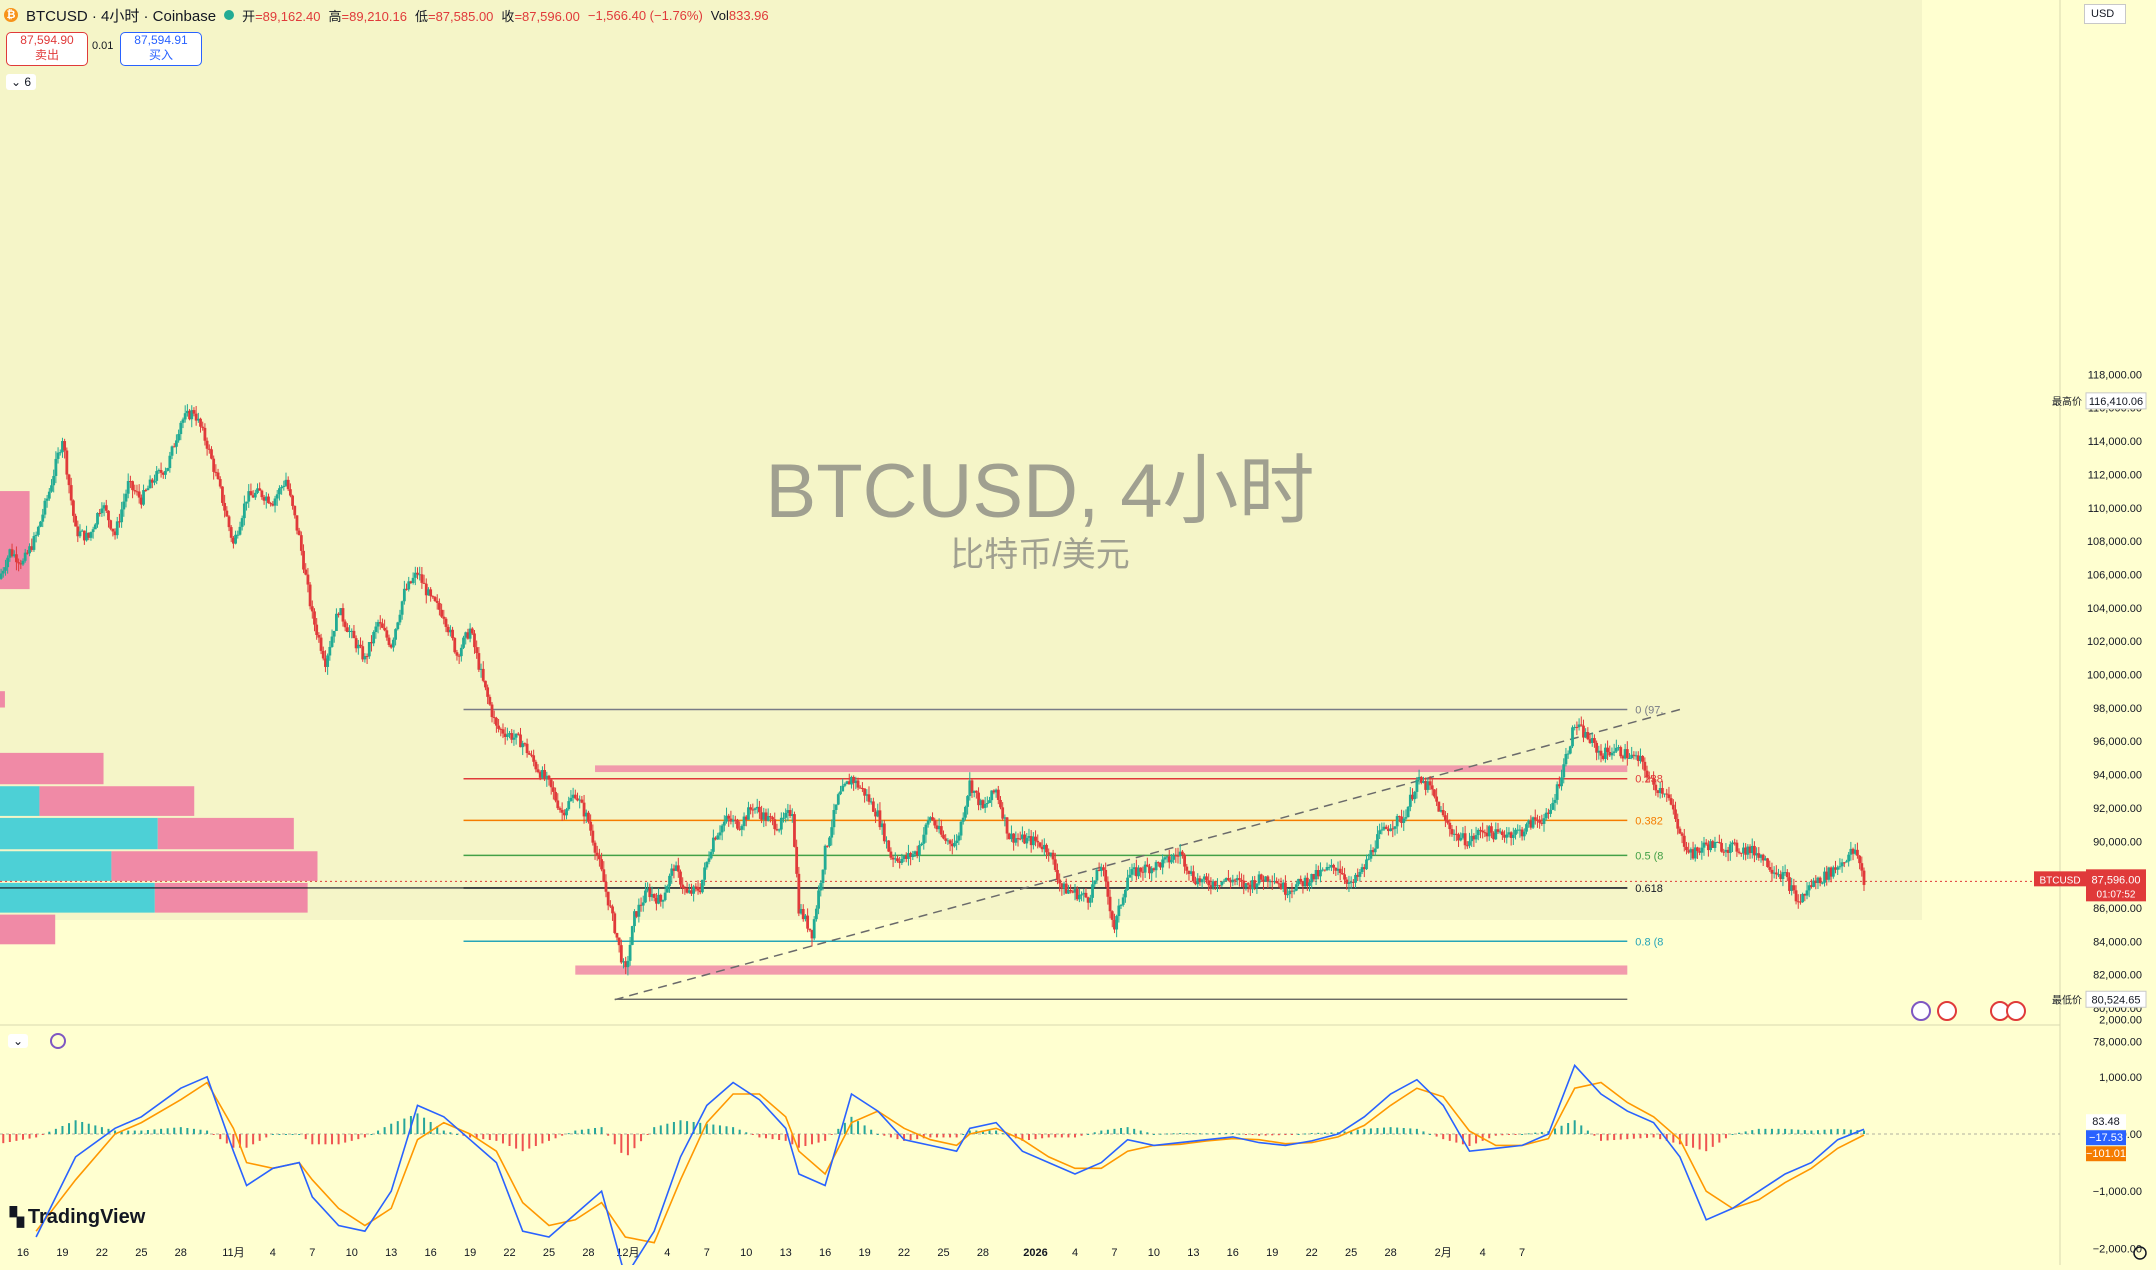 The height and width of the screenshot is (1270, 2156). I want to click on macd-tick-label: 2,000.00, so click(2120, 1021).